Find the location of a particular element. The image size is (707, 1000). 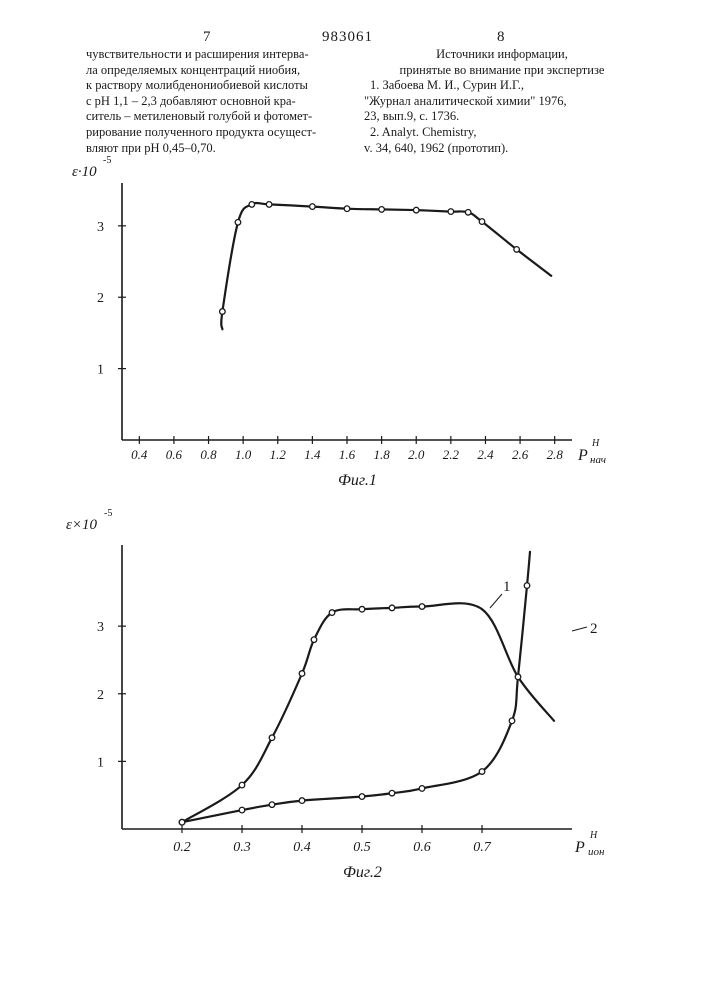

y-tick-label: 3 is located at coordinates (100, 627).